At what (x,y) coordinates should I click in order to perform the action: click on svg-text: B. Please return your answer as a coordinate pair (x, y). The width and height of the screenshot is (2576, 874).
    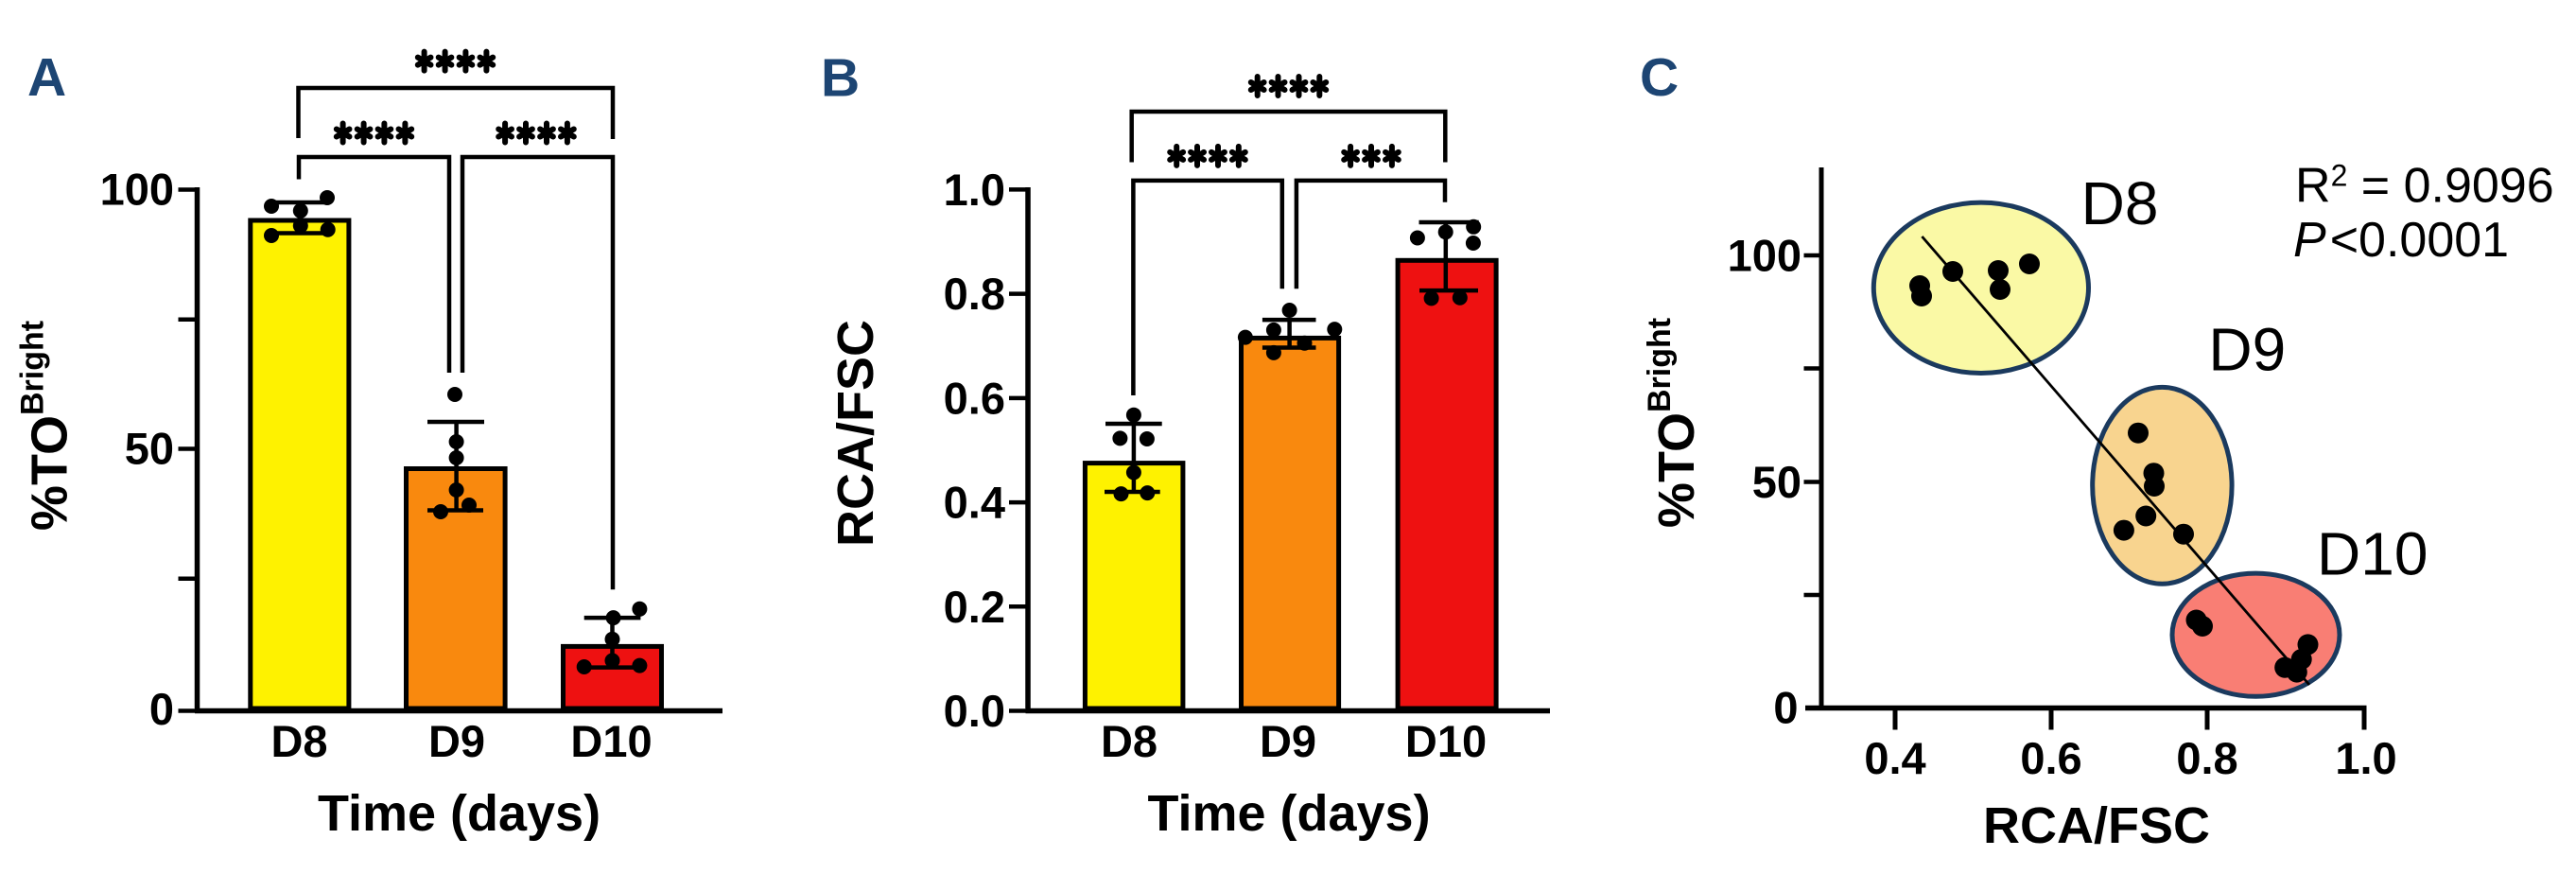
    Looking at the image, I should click on (840, 78).